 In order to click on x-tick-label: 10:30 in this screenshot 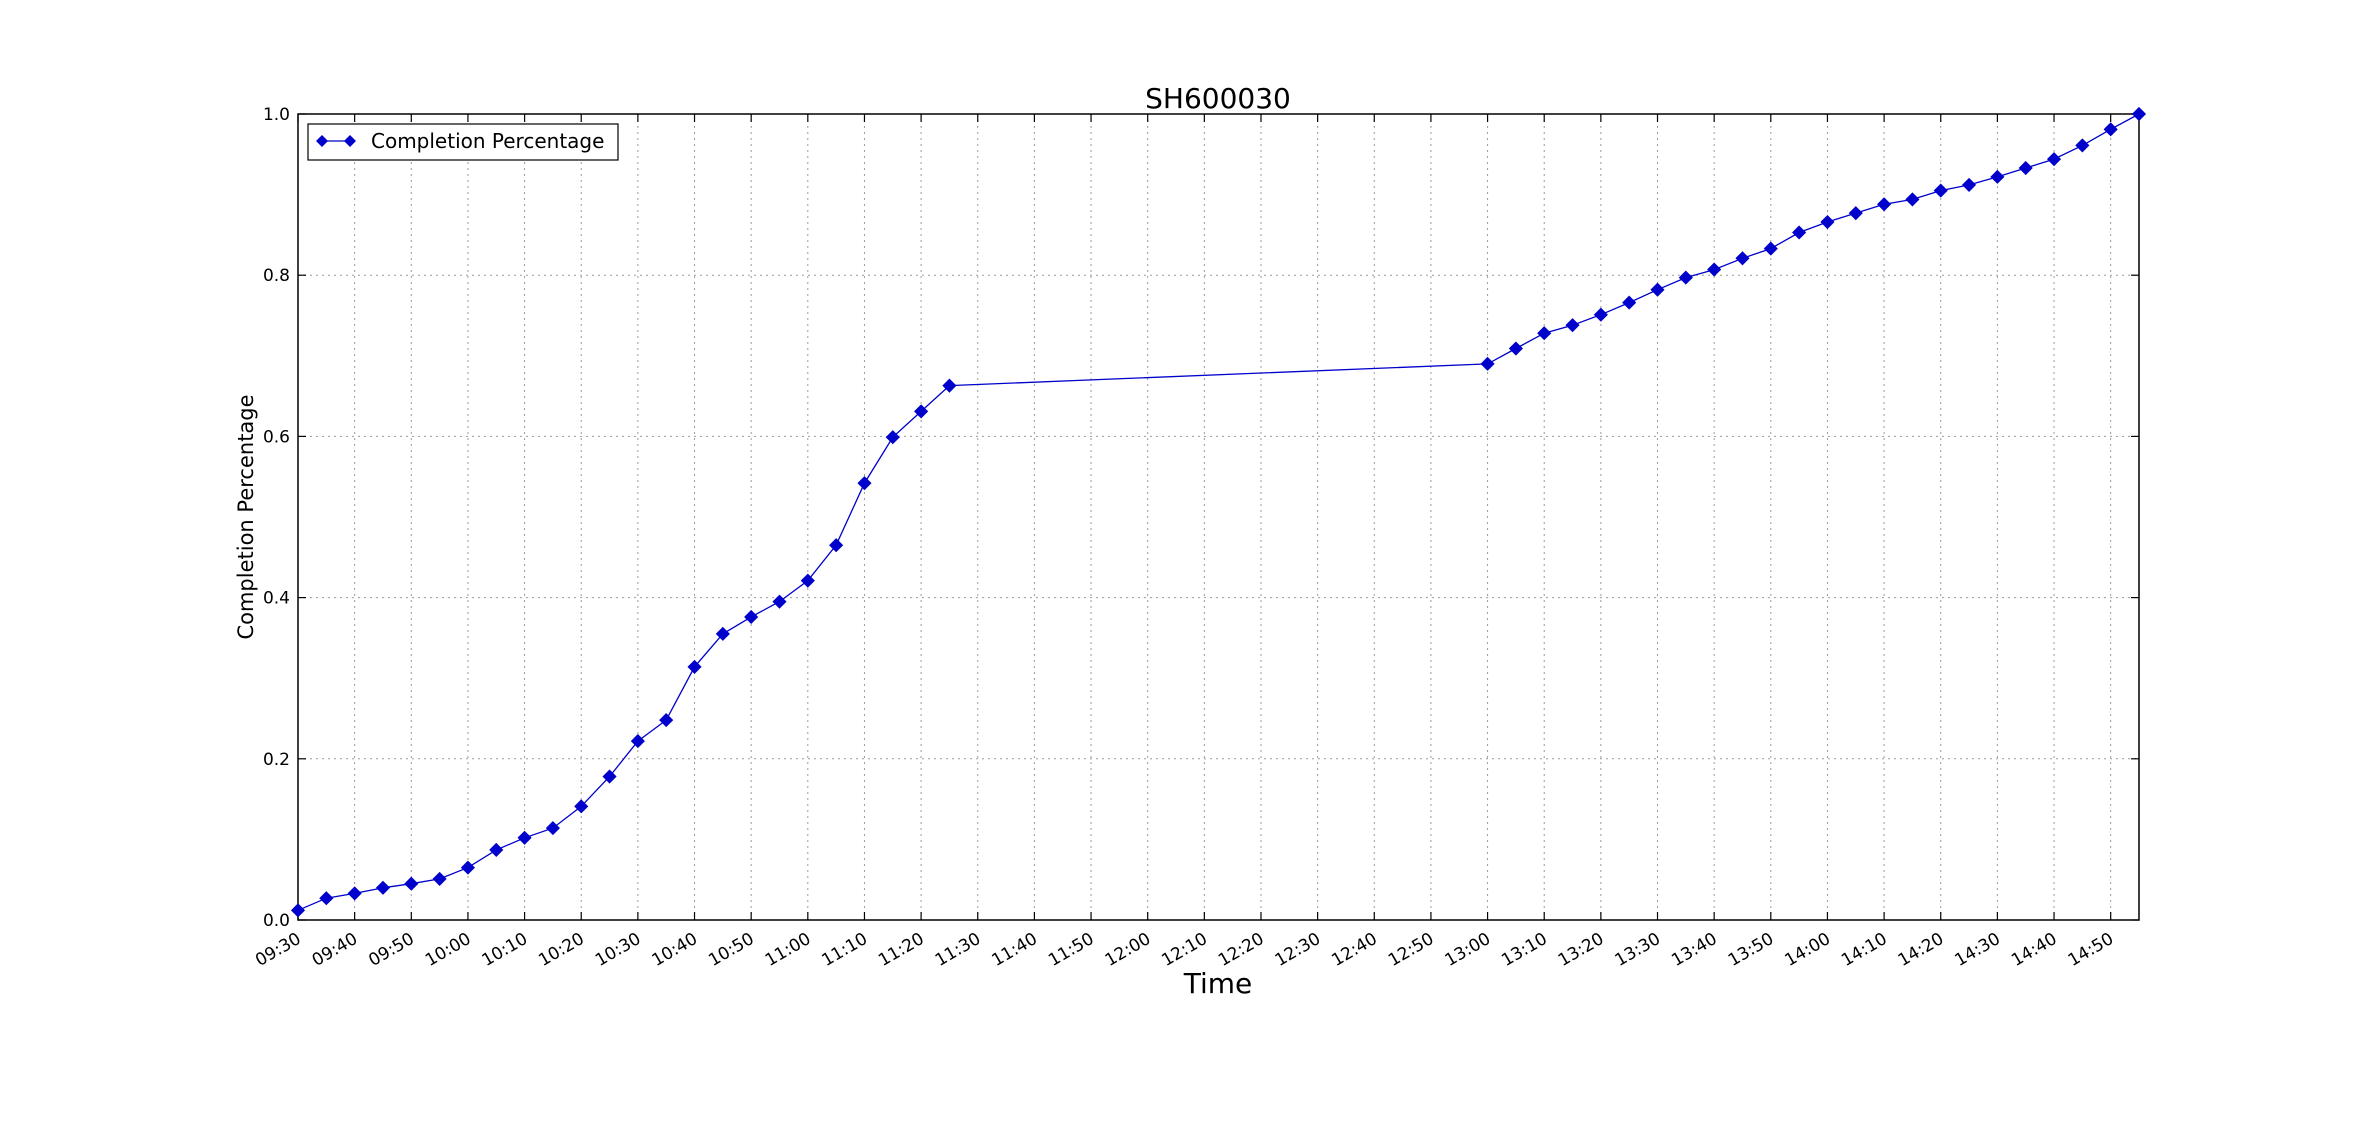, I will do `click(618, 950)`.